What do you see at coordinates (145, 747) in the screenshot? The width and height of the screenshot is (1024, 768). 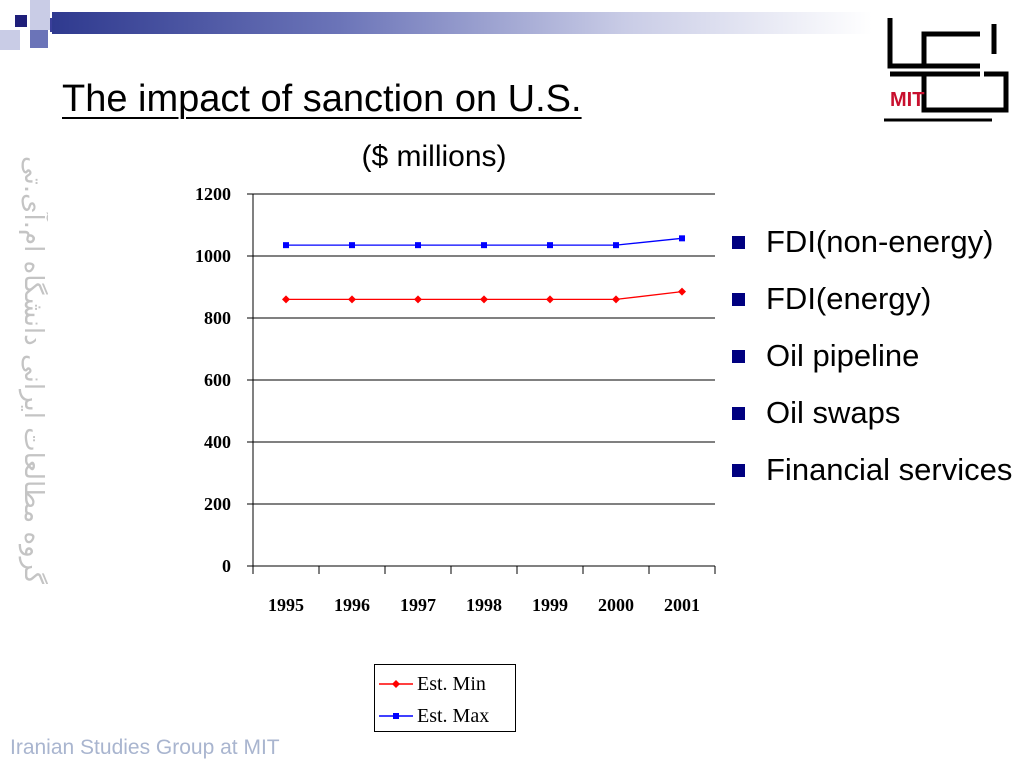 I see `footer-text: Iranian Studies Group at MIT` at bounding box center [145, 747].